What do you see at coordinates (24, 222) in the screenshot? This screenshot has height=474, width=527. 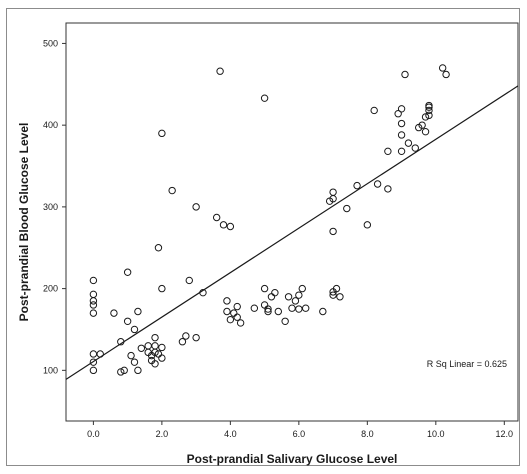 I see `y-axis-title: Post-prandial Blood Glucose Level` at bounding box center [24, 222].